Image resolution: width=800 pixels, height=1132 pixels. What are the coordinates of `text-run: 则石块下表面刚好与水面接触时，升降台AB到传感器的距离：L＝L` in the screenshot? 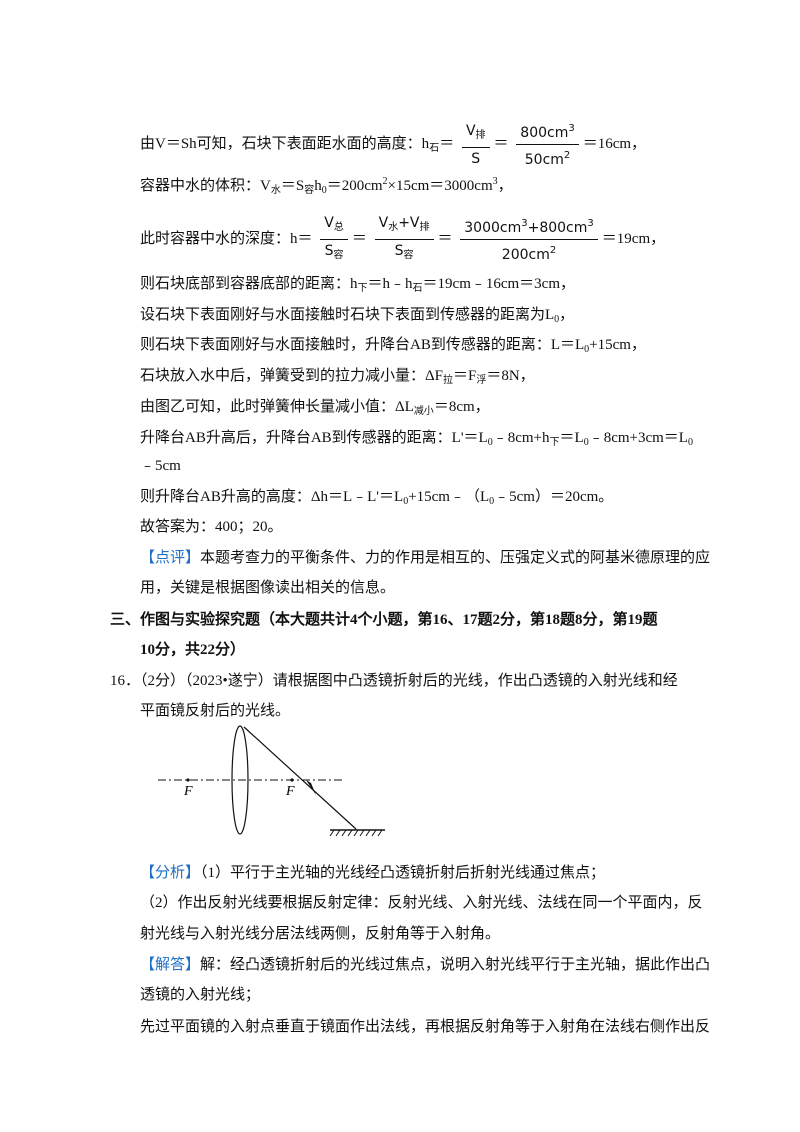 It's located at (362, 345).